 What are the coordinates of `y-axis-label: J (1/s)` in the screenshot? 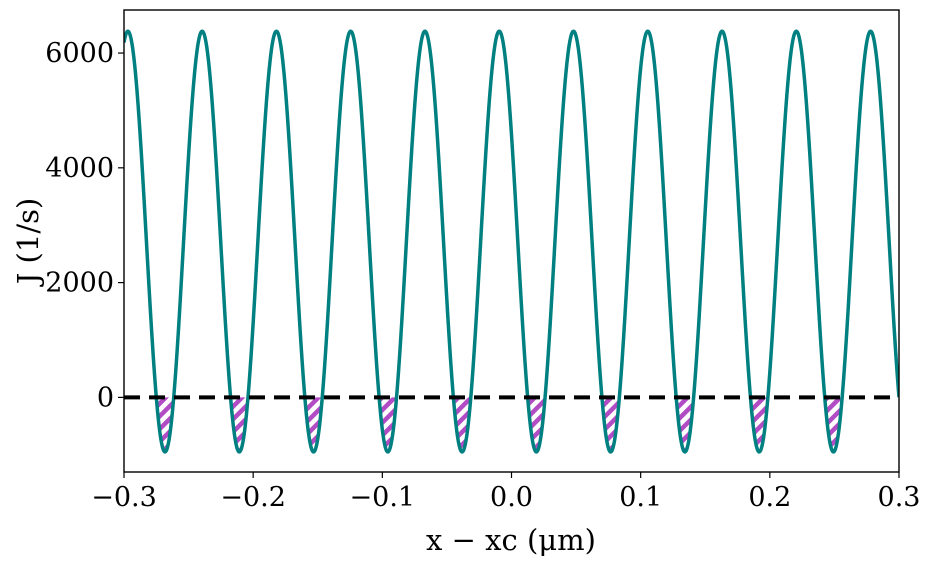 It's located at (28, 243).